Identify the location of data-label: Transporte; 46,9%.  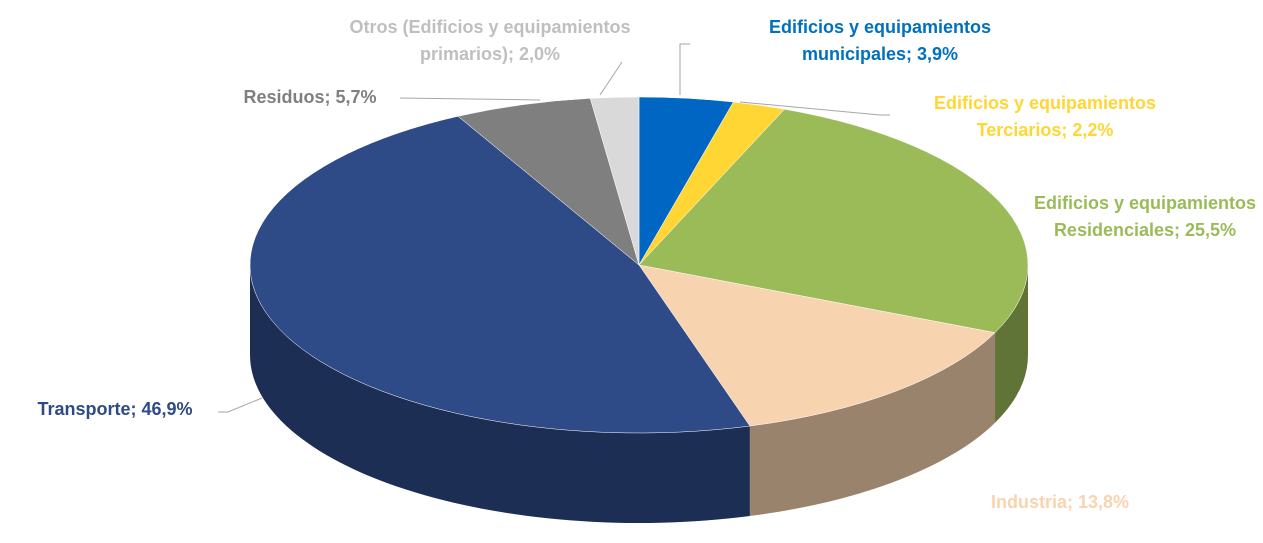
(115, 409).